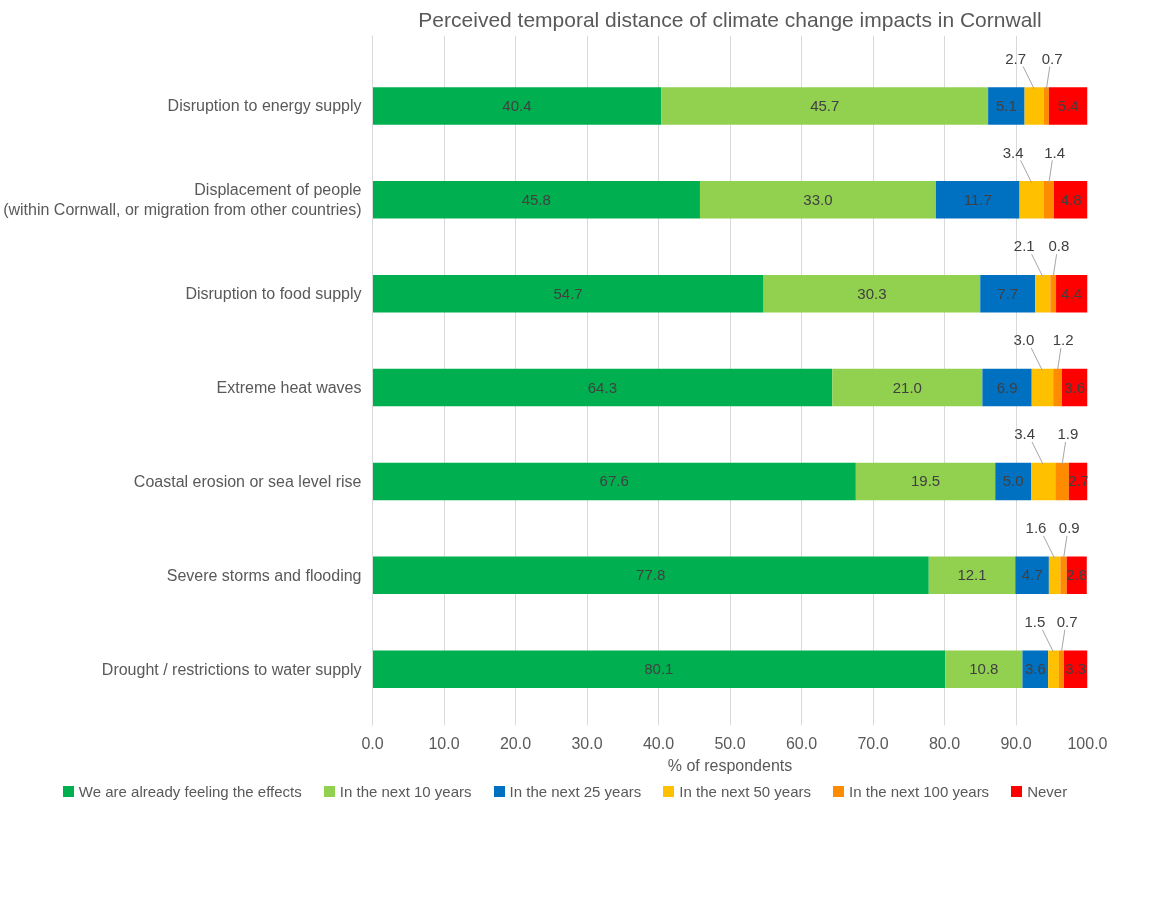  I want to click on data-label: 5.4, so click(1068, 105).